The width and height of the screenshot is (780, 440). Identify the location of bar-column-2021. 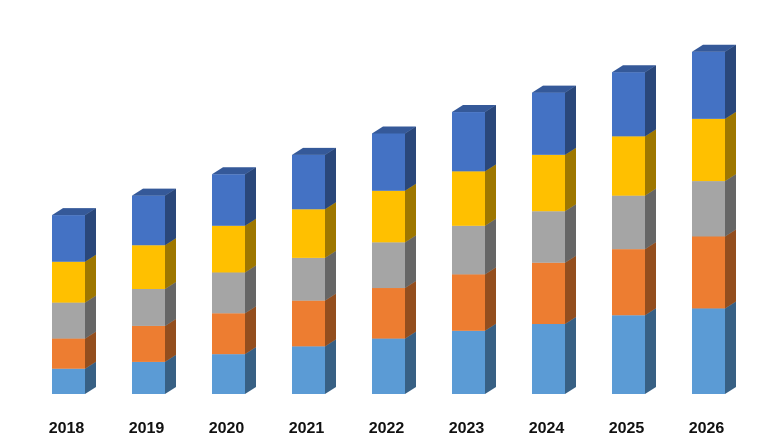
(314, 270).